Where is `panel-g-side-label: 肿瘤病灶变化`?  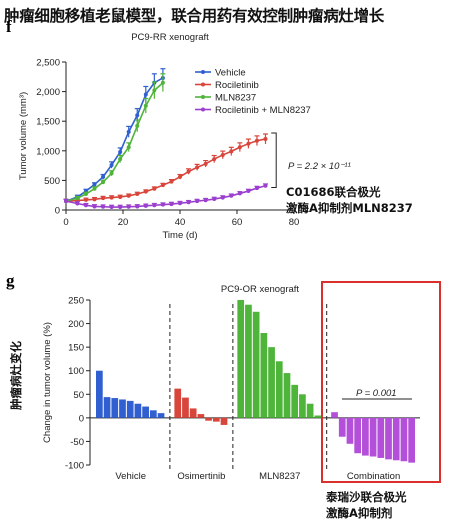 panel-g-side-label: 肿瘤病灶变化 is located at coordinates (16, 375).